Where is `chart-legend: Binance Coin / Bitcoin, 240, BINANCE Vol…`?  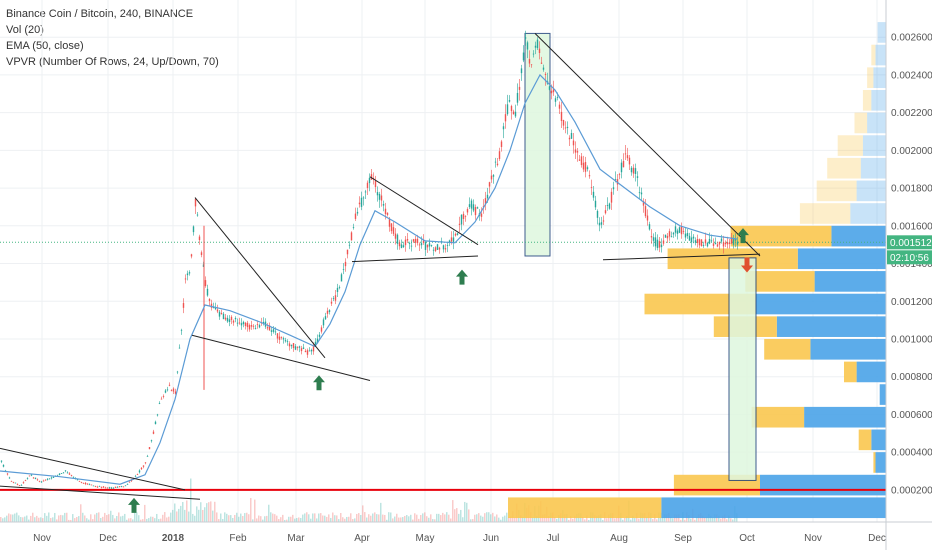
chart-legend: Binance Coin / Bitcoin, 240, BINANCE Vol… is located at coordinates (112, 38).